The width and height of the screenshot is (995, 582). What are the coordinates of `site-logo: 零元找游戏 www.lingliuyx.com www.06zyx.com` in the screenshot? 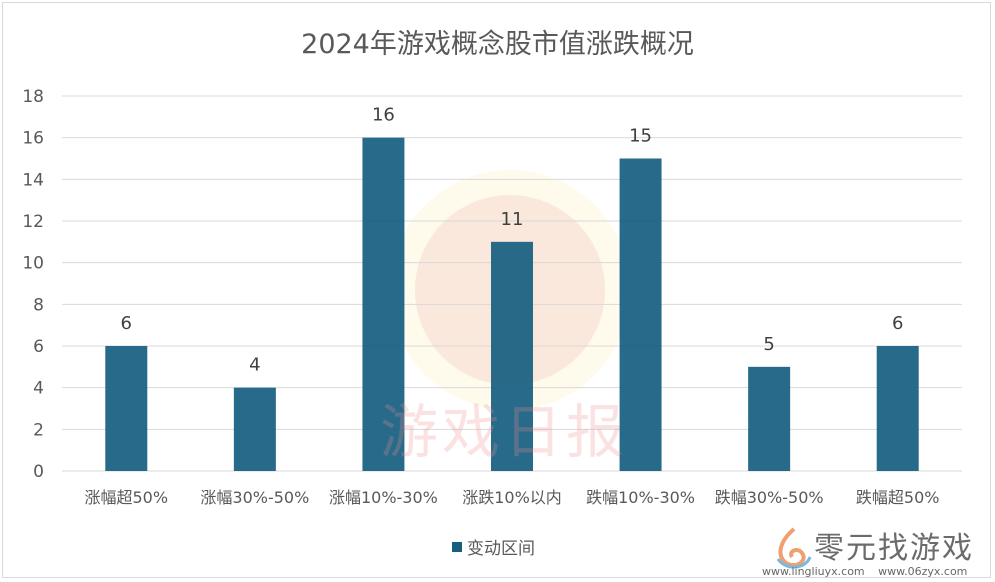 It's located at (877, 551).